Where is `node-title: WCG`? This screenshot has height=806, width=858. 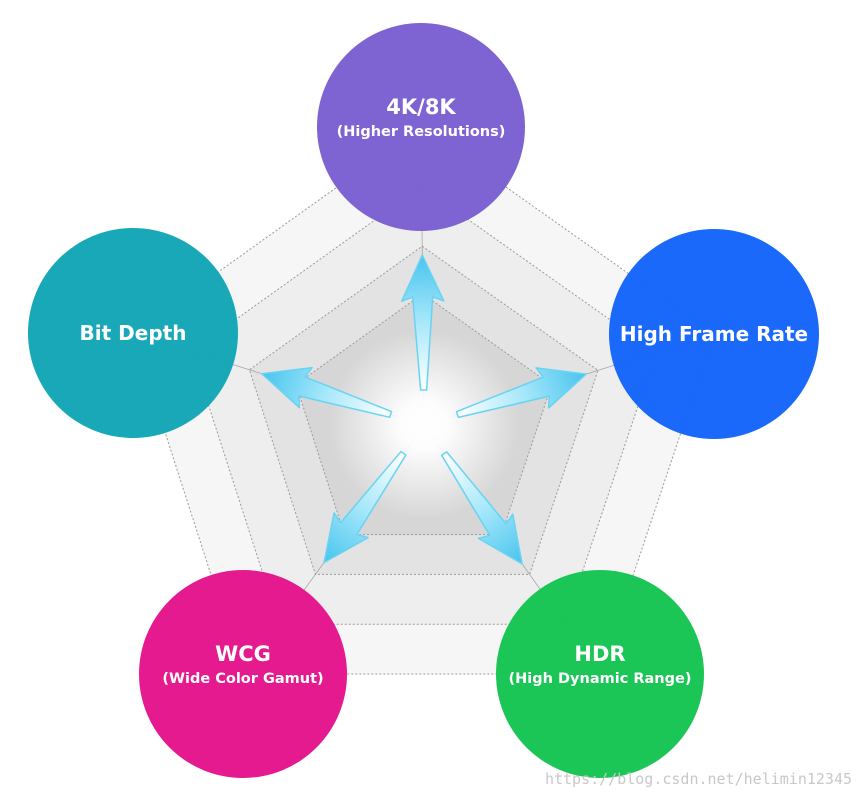 node-title: WCG is located at coordinates (243, 654).